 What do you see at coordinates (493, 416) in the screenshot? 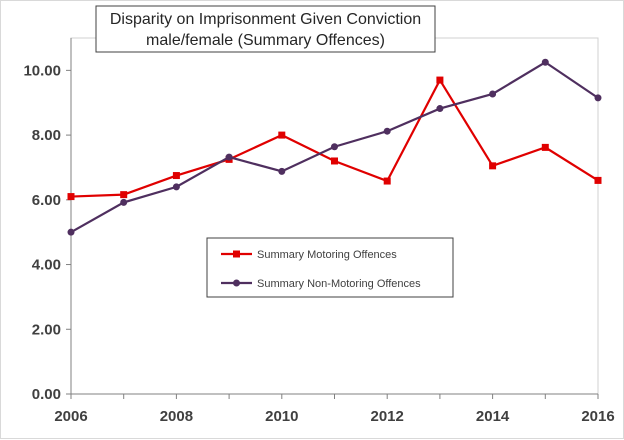
I see `x-tick-label: 2014` at bounding box center [493, 416].